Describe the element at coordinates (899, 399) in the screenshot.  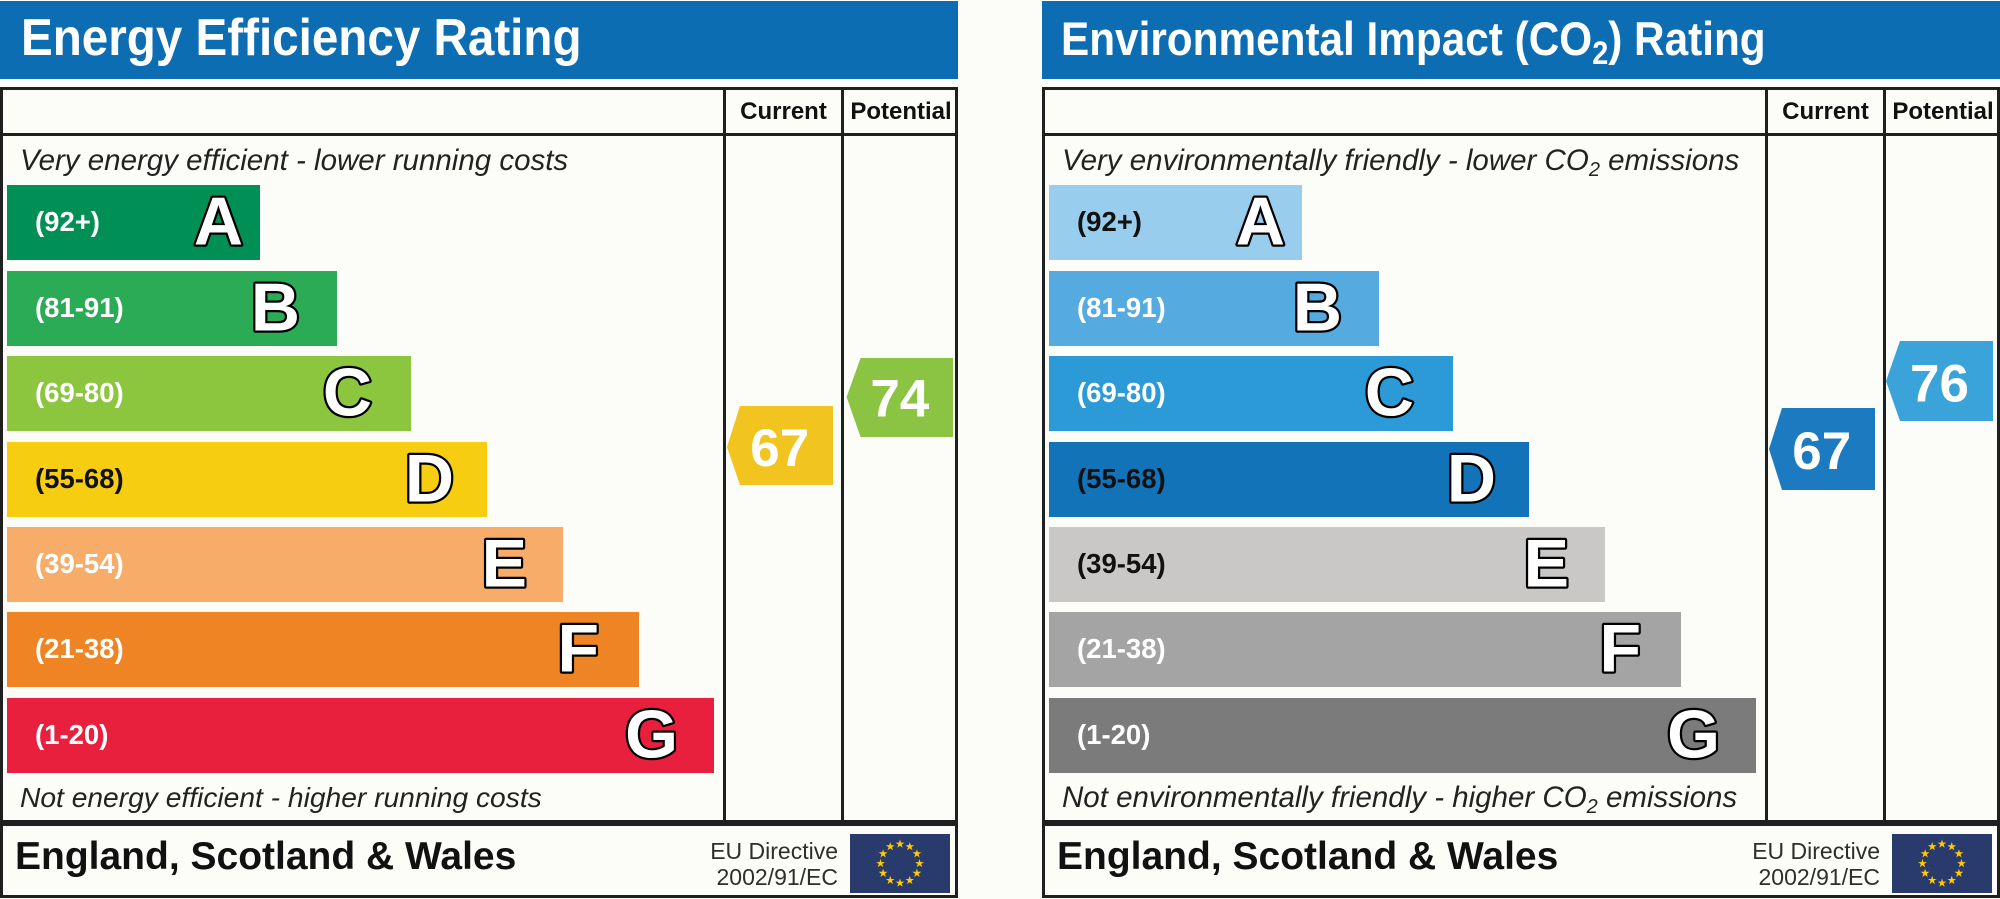
I see `svg-text: 74` at that location.